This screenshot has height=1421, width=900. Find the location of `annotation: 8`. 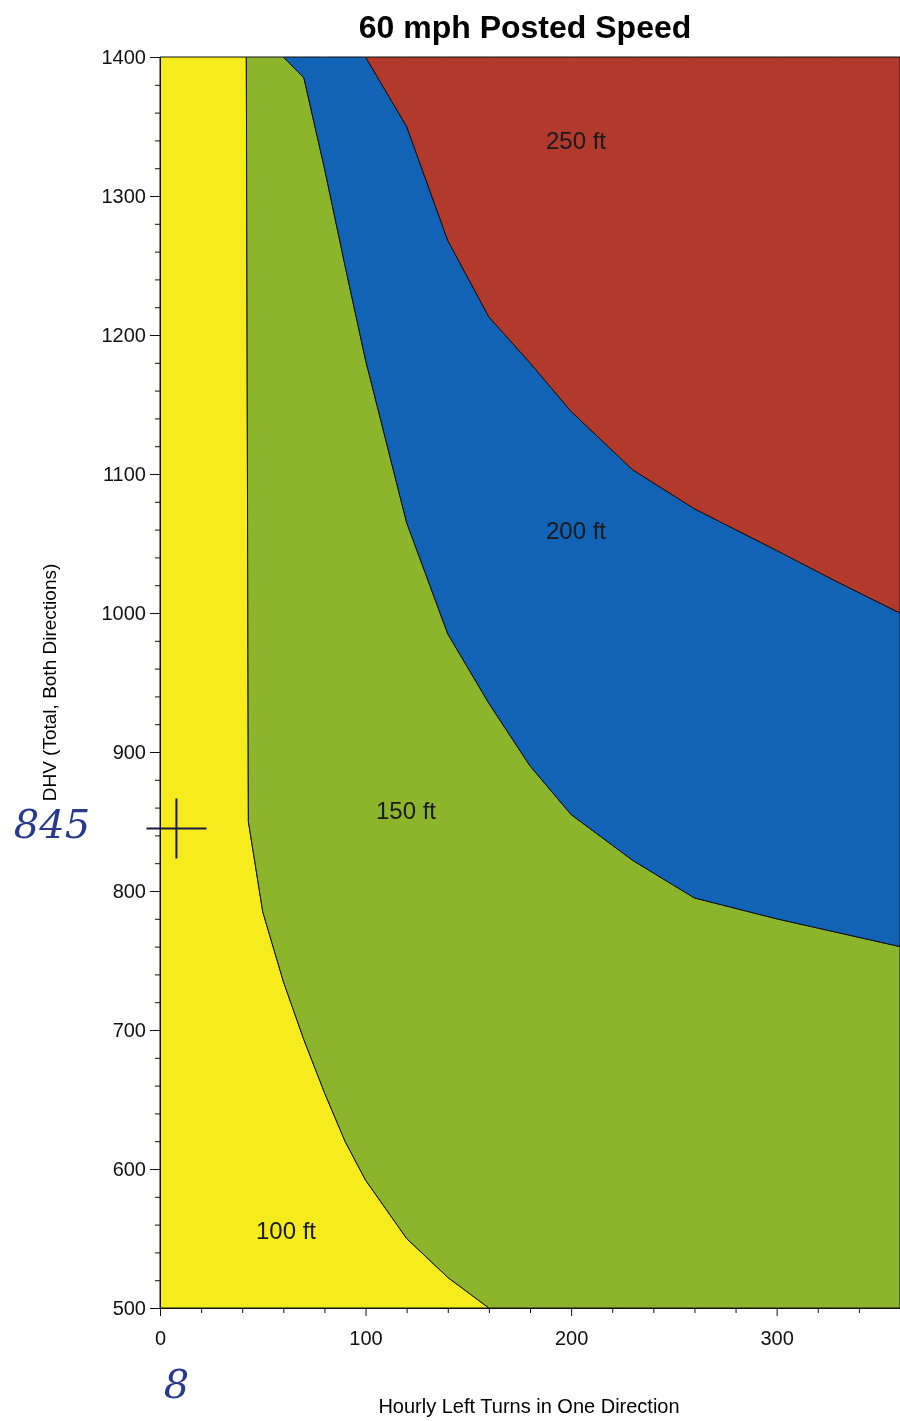

annotation: 8 is located at coordinates (176, 1384).